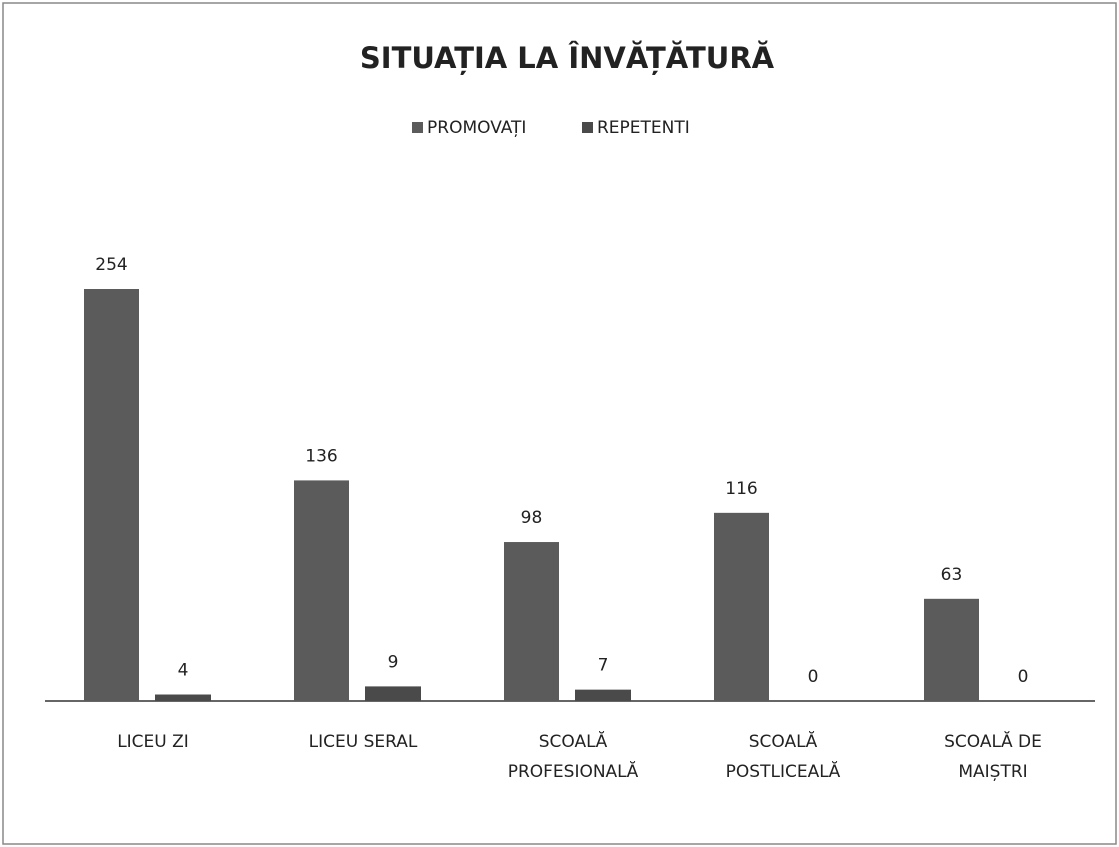 The width and height of the screenshot is (1119, 847). Describe the element at coordinates (573, 757) in the screenshot. I see `x-tick-label: SCOALĂ PROFESIONALĂ` at that location.